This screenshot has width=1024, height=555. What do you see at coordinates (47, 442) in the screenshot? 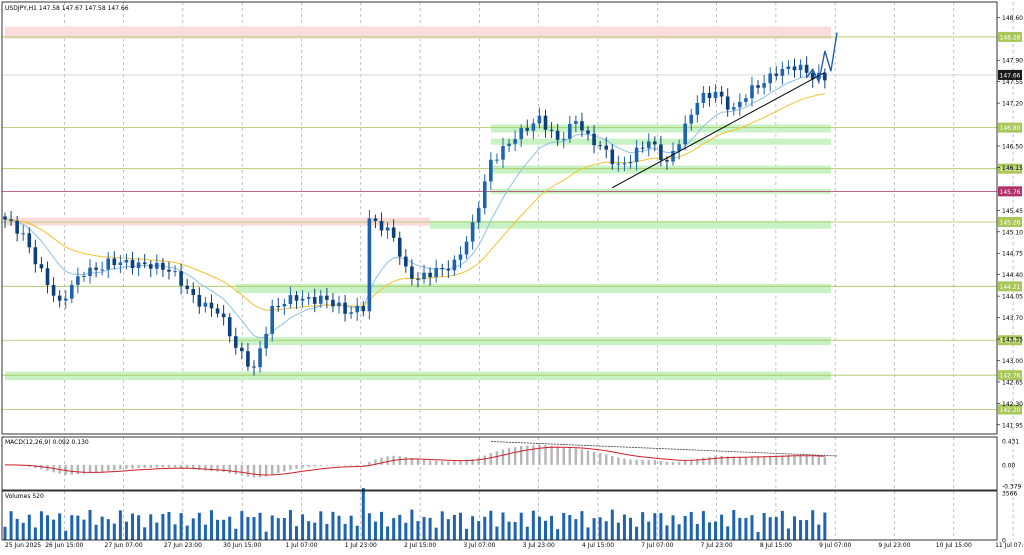
I see `macd-label: MACD(12,26,9) 0.092 0.130` at bounding box center [47, 442].